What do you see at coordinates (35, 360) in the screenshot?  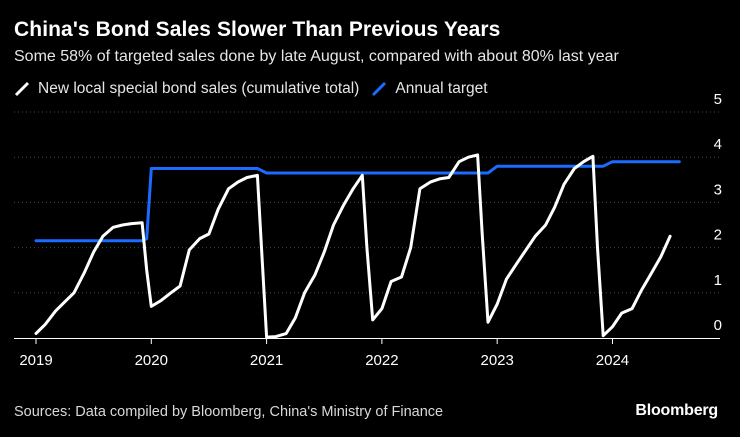 I see `x-tick-label-2019: 2019` at bounding box center [35, 360].